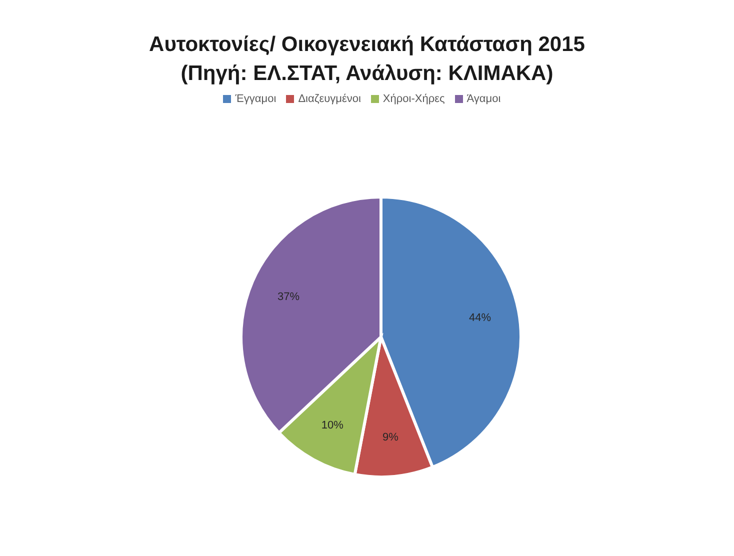 This screenshot has height=556, width=734. I want to click on data-label: 44%, so click(480, 318).